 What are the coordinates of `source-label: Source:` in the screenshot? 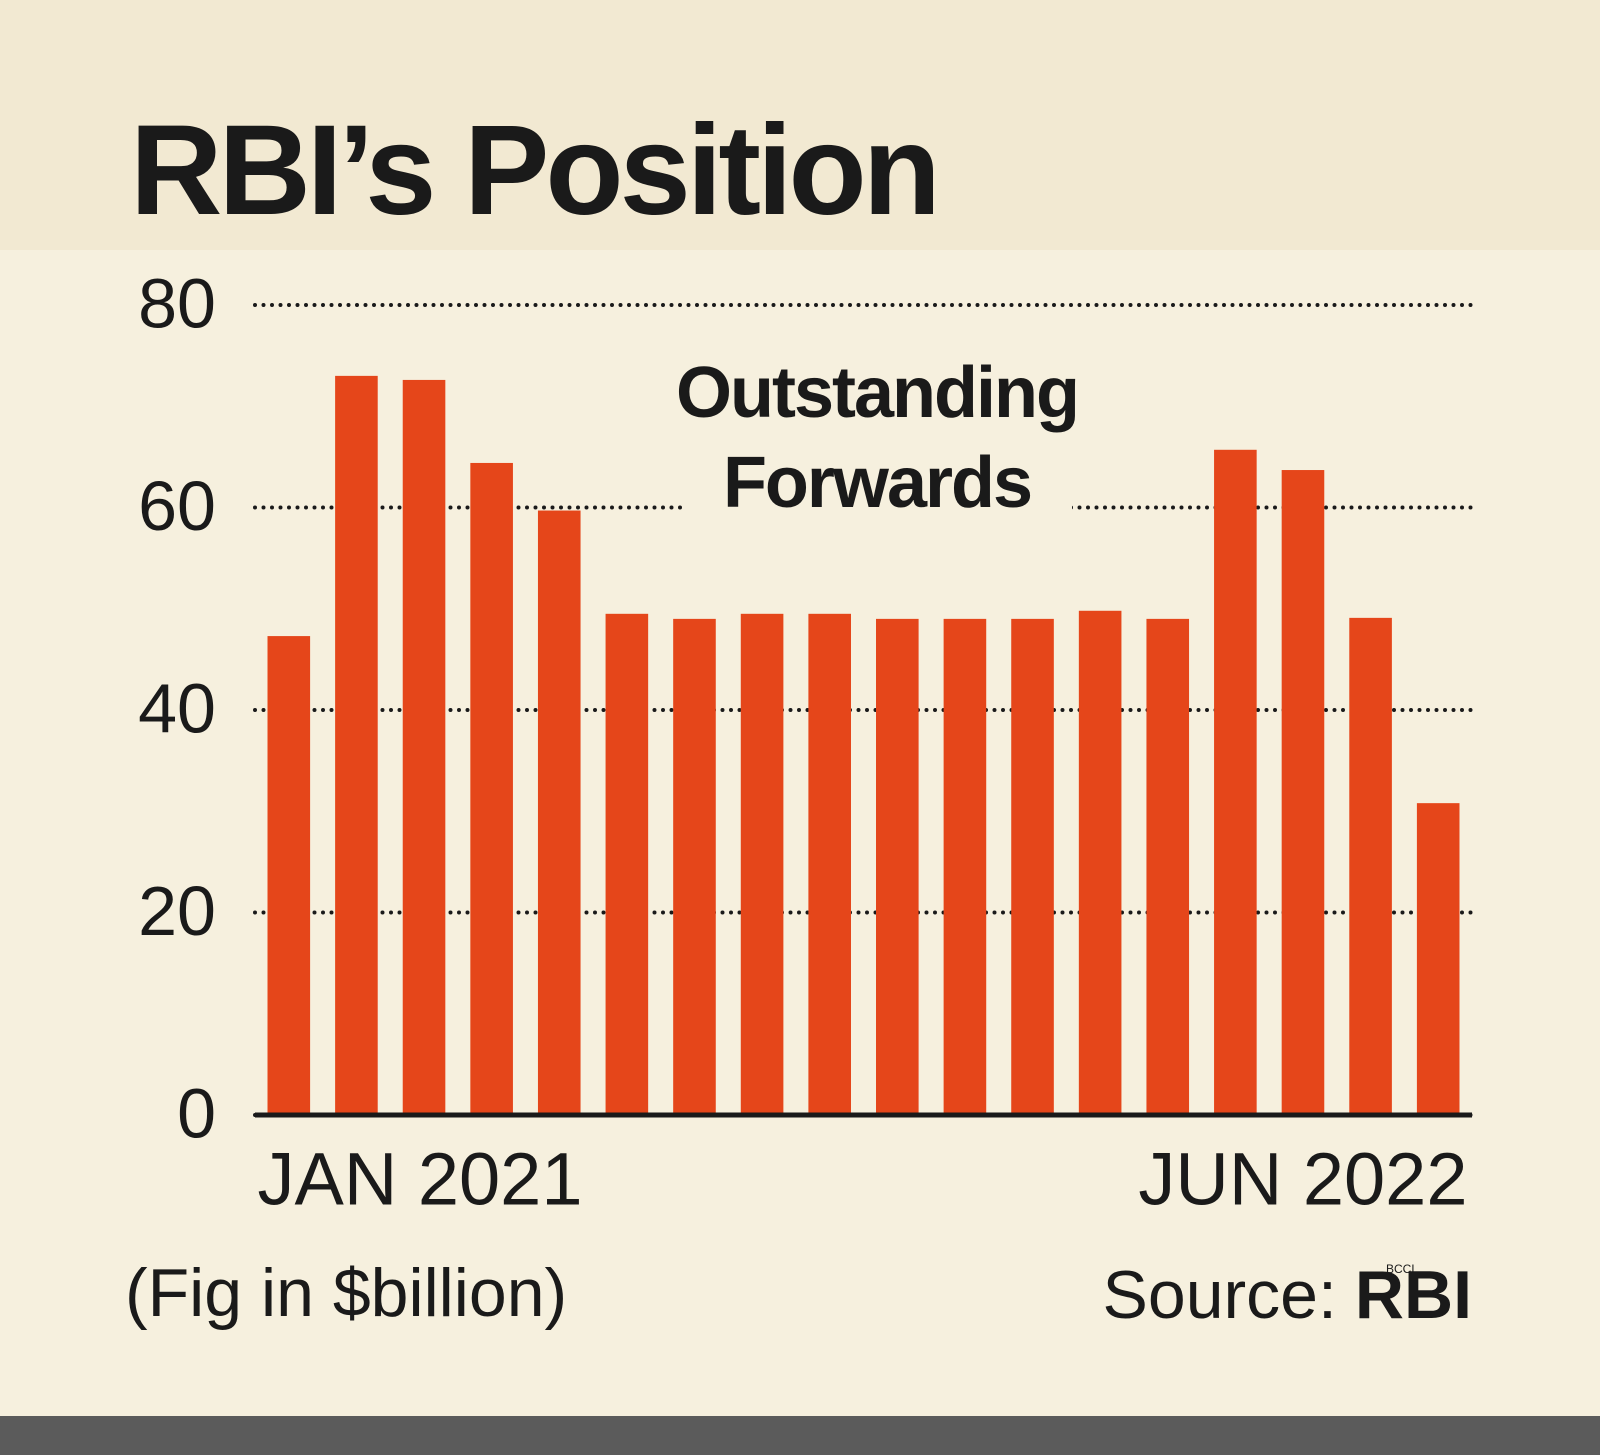 It's located at (1220, 1295).